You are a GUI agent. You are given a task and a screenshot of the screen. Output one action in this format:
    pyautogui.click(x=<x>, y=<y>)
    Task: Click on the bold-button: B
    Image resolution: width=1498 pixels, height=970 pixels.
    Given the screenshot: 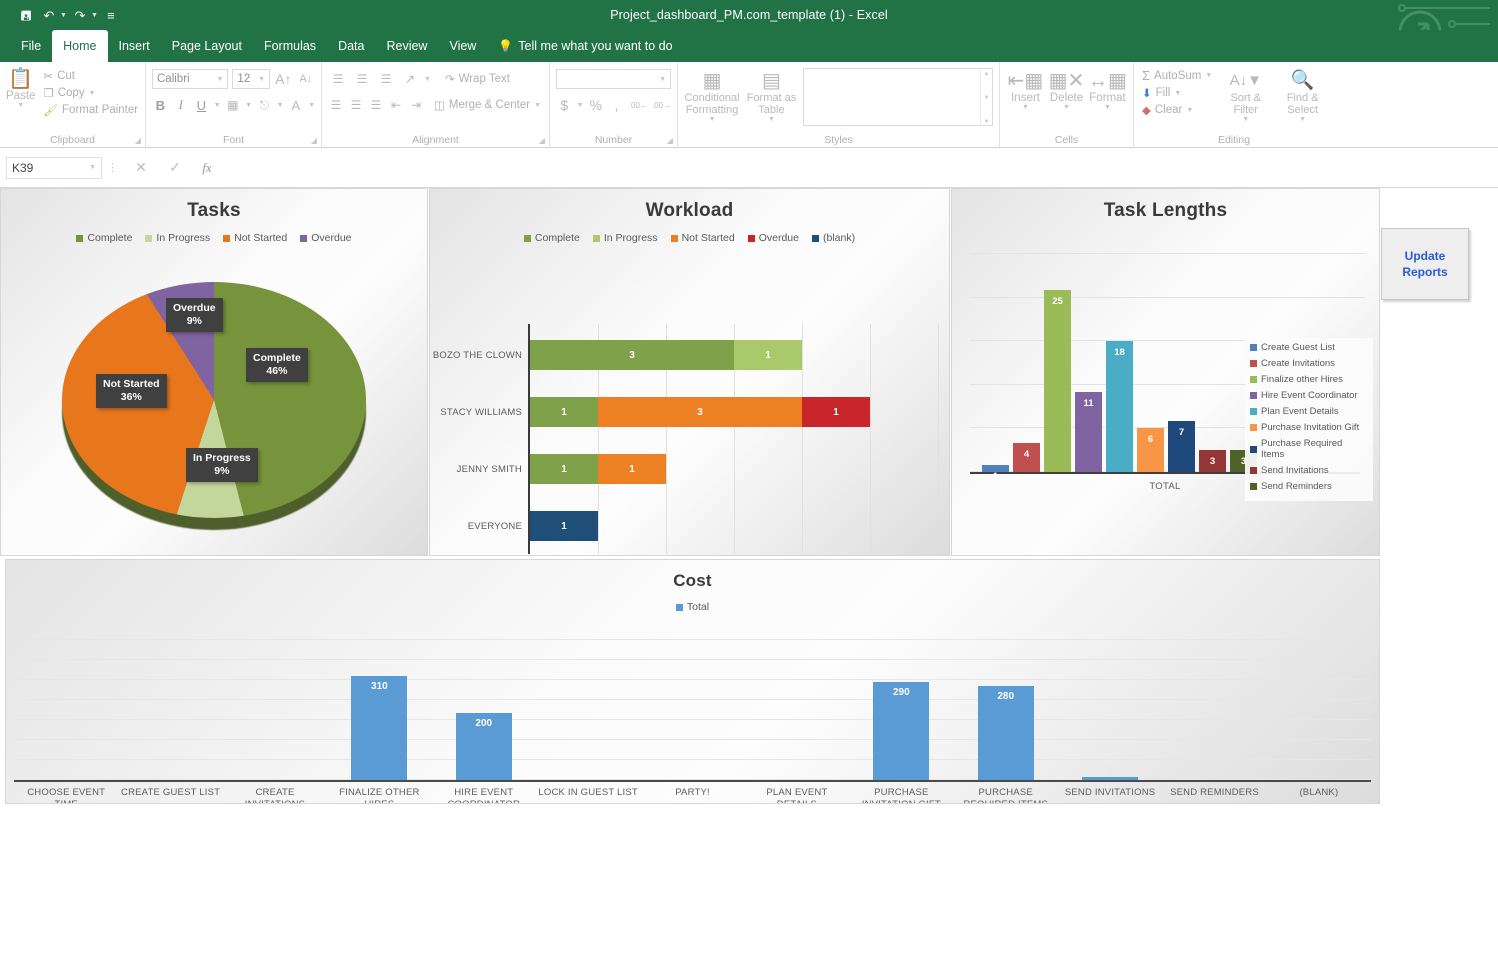 What is the action you would take?
    pyautogui.click(x=160, y=105)
    